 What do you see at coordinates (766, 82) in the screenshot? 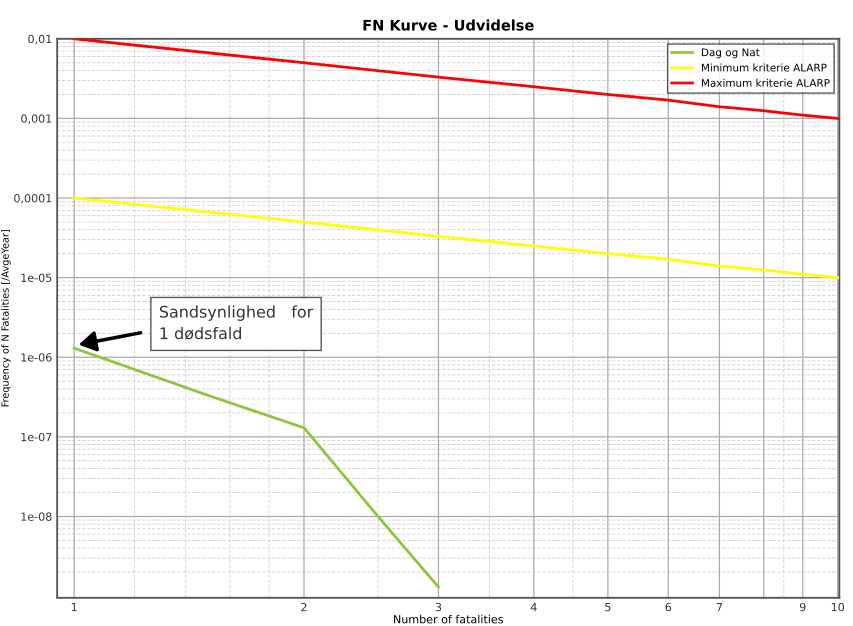
I see `legend-label: Maximum kriterie ALARP` at bounding box center [766, 82].